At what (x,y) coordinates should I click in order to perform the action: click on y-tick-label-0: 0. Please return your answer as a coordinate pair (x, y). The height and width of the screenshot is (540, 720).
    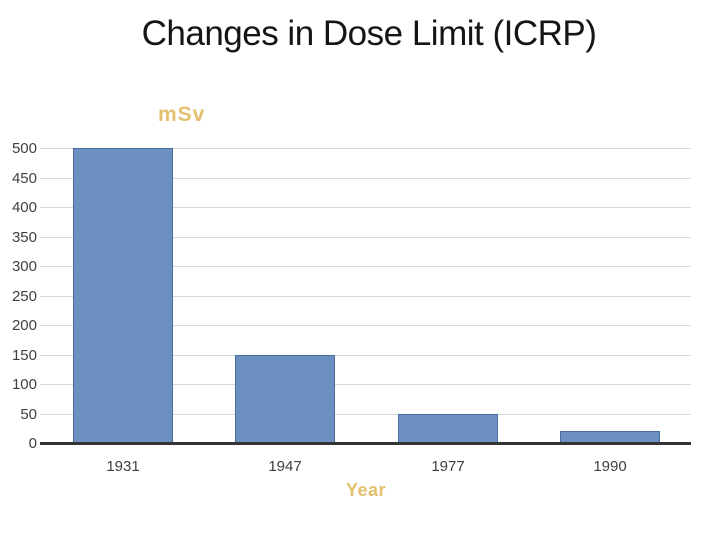
    Looking at the image, I should click on (32, 443).